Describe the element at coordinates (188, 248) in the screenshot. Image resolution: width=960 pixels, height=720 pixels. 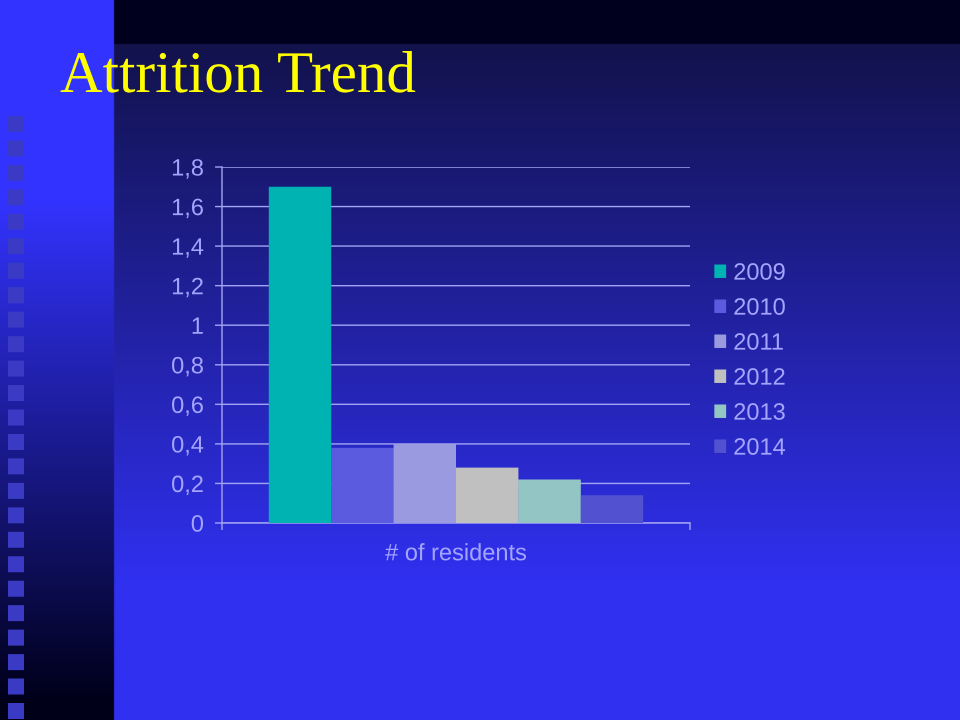
I see `y-tick-label: 1,4` at that location.